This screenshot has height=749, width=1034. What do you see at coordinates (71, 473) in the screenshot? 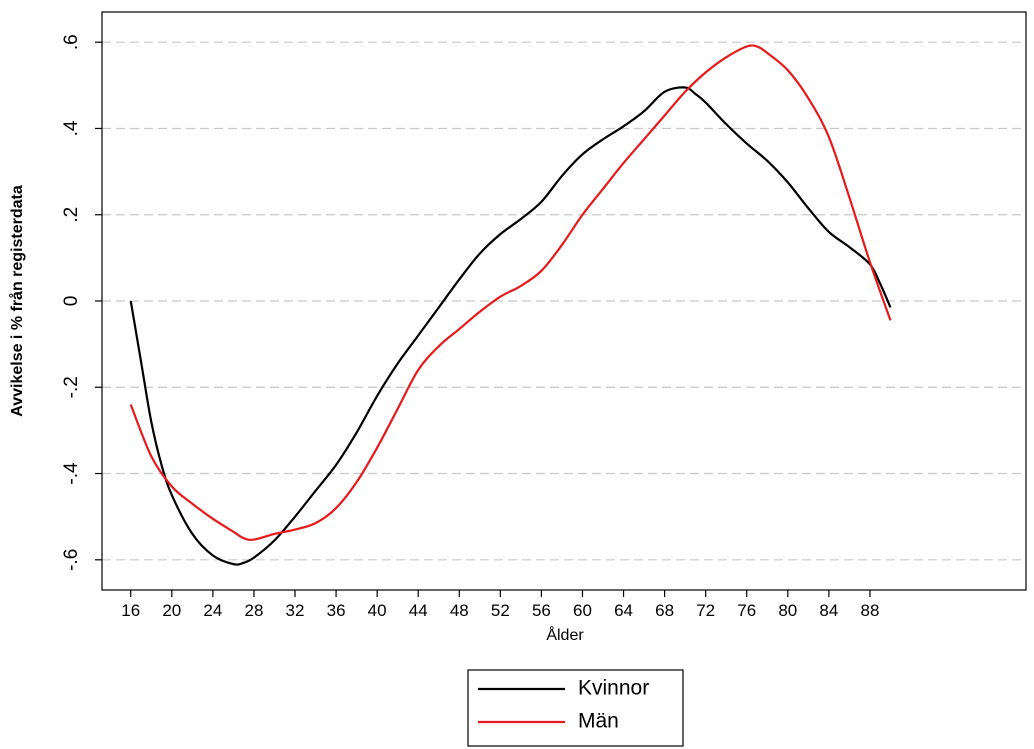
I see `y-tick-label: -.4` at bounding box center [71, 473].